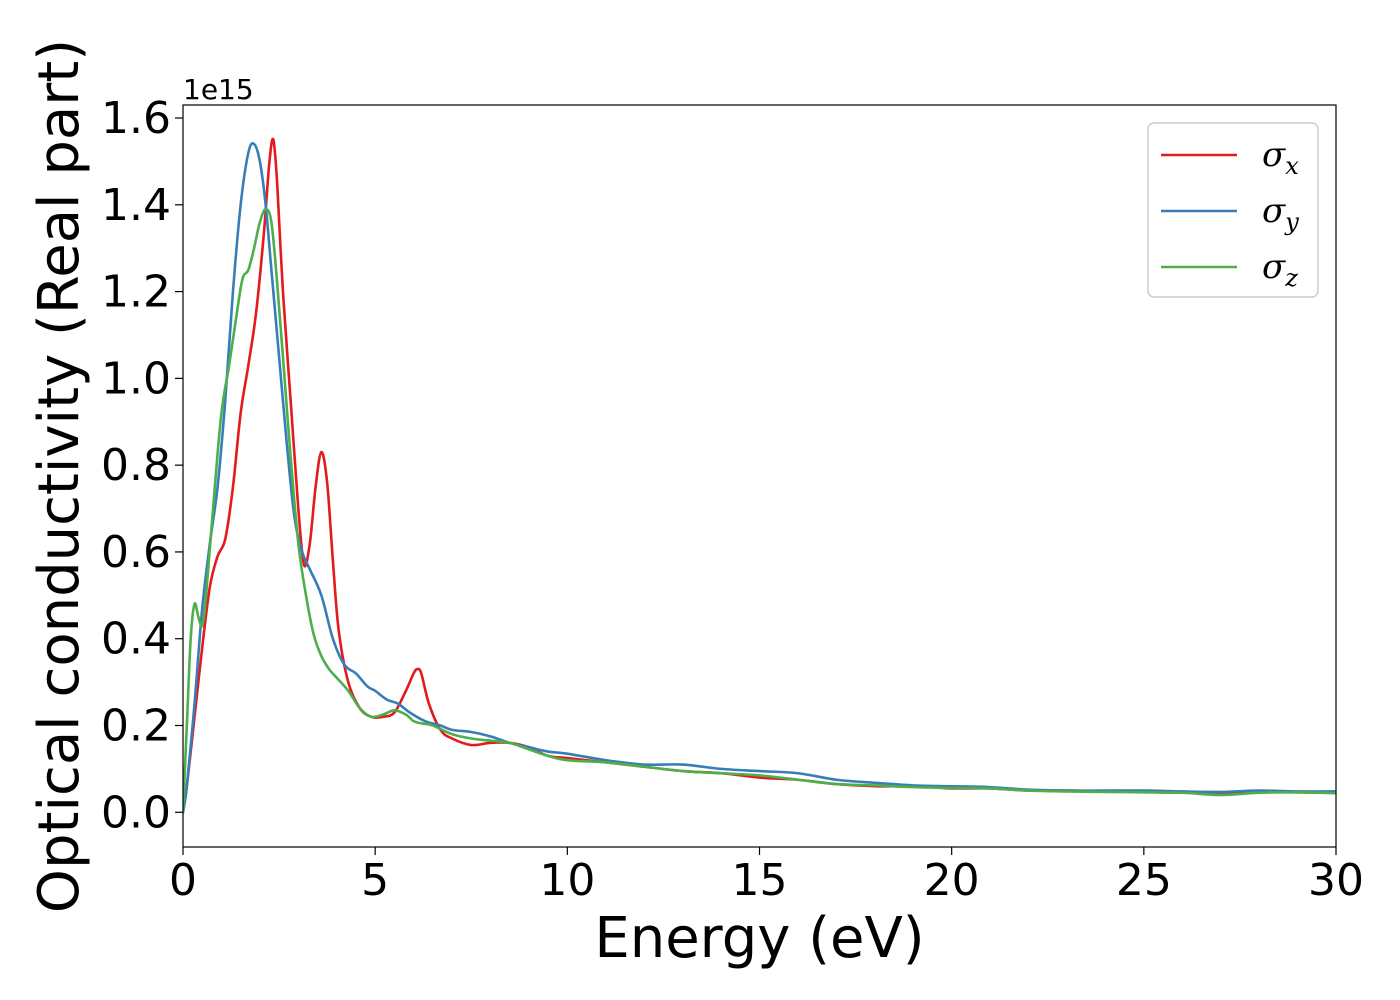 This screenshot has width=1400, height=1000. I want to click on y-offset-label: 1e15, so click(218, 89).